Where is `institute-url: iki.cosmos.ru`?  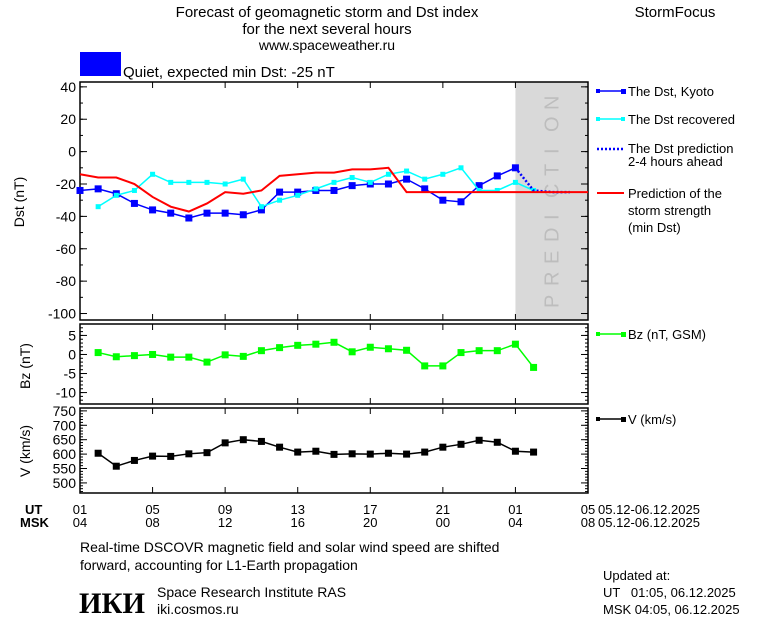 institute-url: iki.cosmos.ru is located at coordinates (198, 609).